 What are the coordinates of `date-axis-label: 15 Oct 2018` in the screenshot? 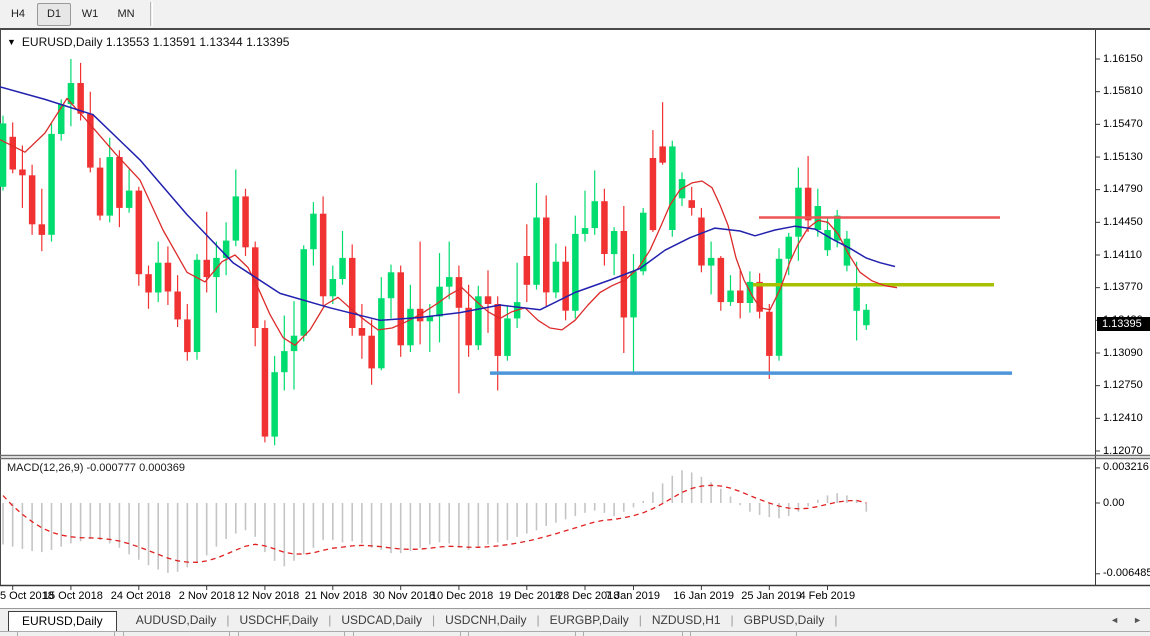 It's located at (72, 596).